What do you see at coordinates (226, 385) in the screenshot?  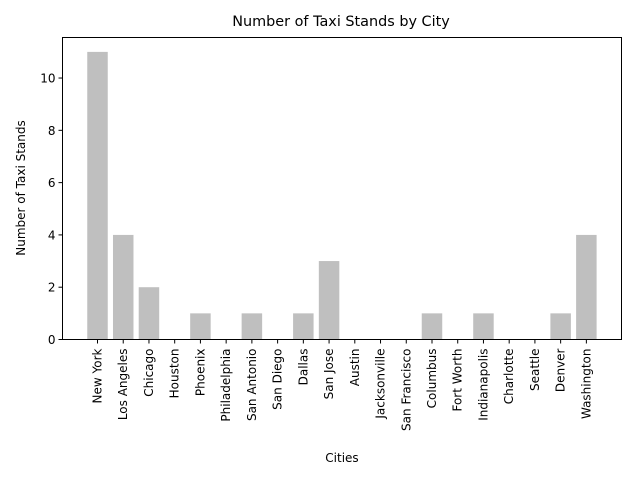 I see `x-tick-label: Philadelphia` at bounding box center [226, 385].